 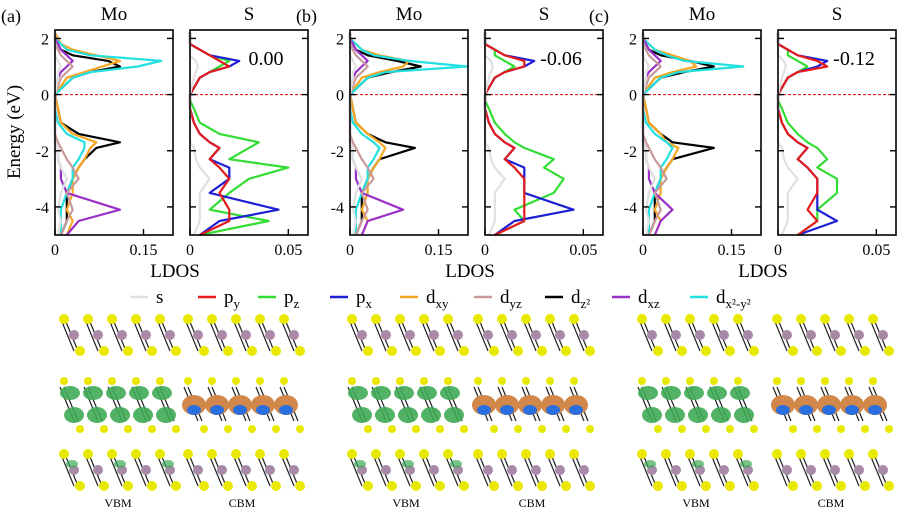 What do you see at coordinates (11, 16) in the screenshot?
I see `panel-label: (a)` at bounding box center [11, 16].